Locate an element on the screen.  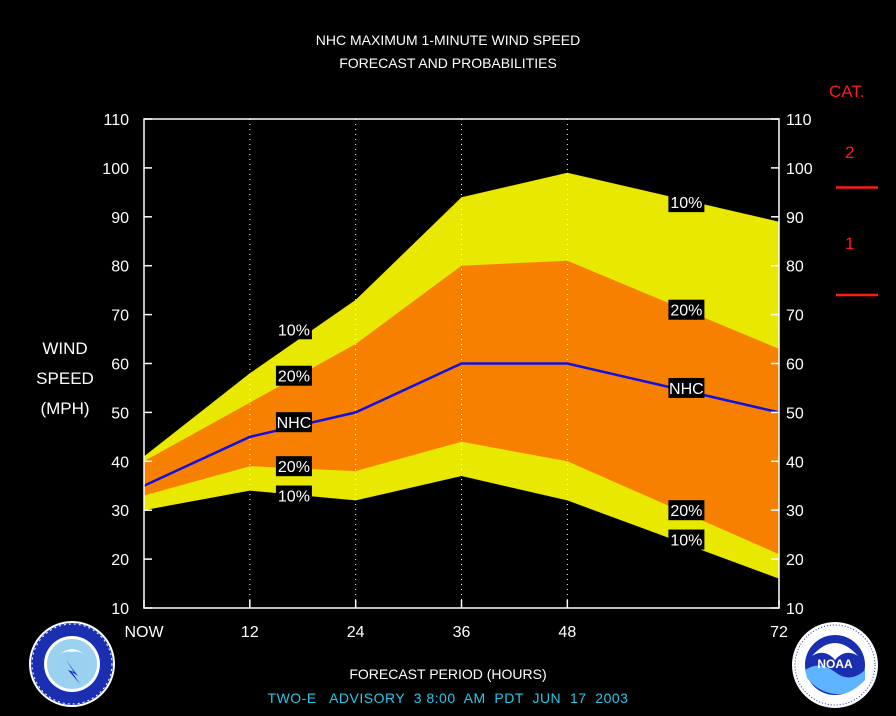
y-axis-label-wind: WIND is located at coordinates (65, 348).